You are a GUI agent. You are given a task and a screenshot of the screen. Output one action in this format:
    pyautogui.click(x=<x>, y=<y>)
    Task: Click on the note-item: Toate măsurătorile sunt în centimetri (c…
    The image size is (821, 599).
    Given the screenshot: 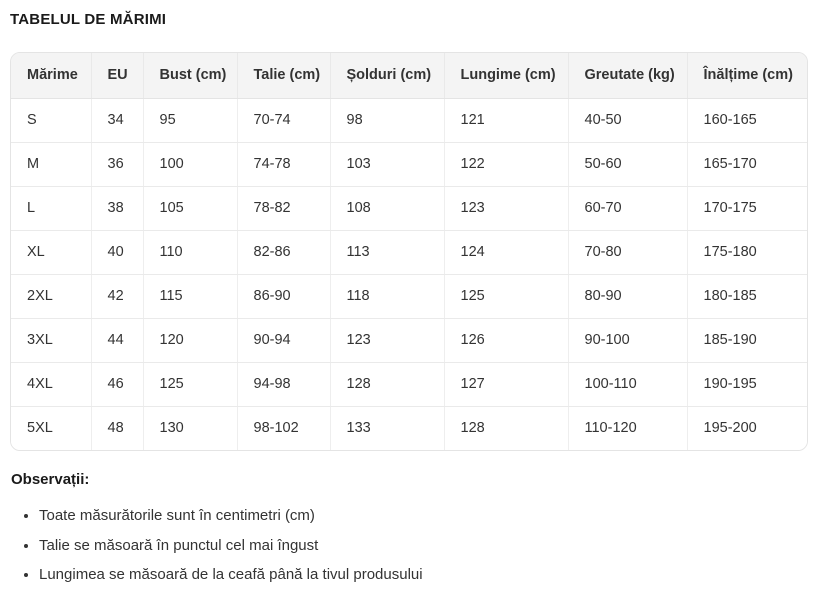 What is the action you would take?
    pyautogui.click(x=425, y=516)
    